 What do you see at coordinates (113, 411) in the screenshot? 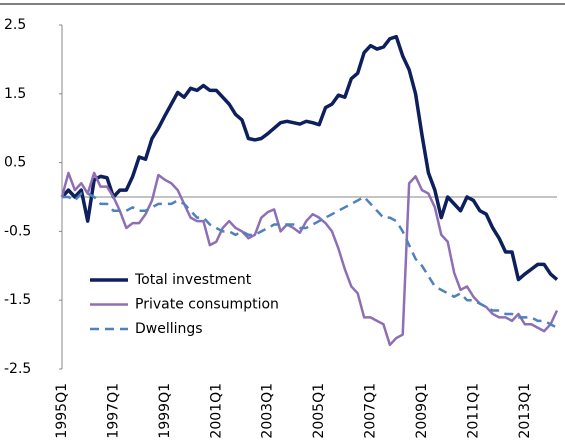
I see `x-tick-label: 1997Q1` at bounding box center [113, 411].